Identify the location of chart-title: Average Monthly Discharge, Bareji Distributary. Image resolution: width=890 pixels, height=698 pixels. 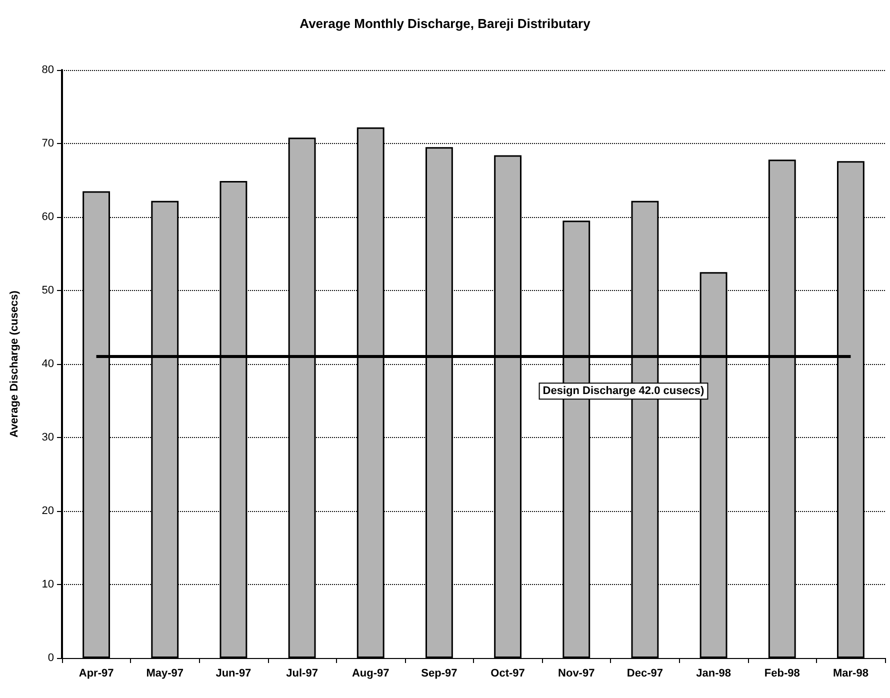
(446, 23).